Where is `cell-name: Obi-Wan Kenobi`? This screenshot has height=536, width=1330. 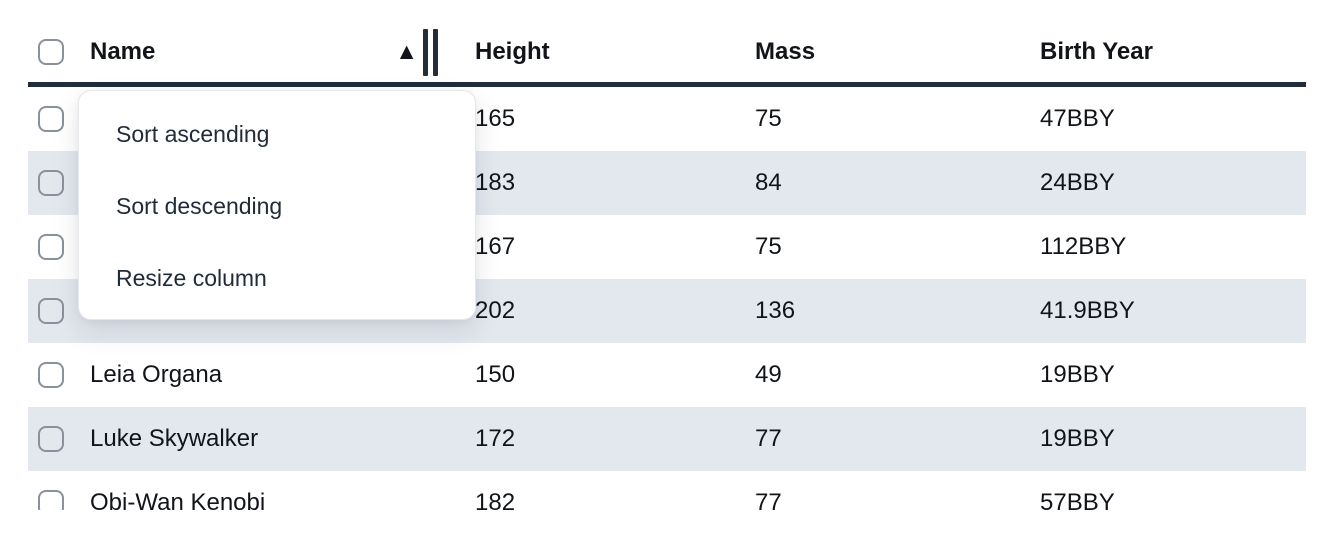
cell-name: Obi-Wan Kenobi is located at coordinates (258, 499).